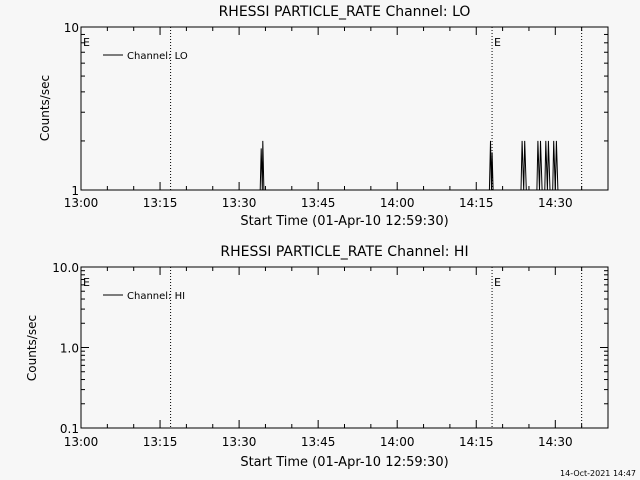 This screenshot has width=640, height=480. Describe the element at coordinates (69, 349) in the screenshot. I see `y-tick-label: 1.0` at that location.